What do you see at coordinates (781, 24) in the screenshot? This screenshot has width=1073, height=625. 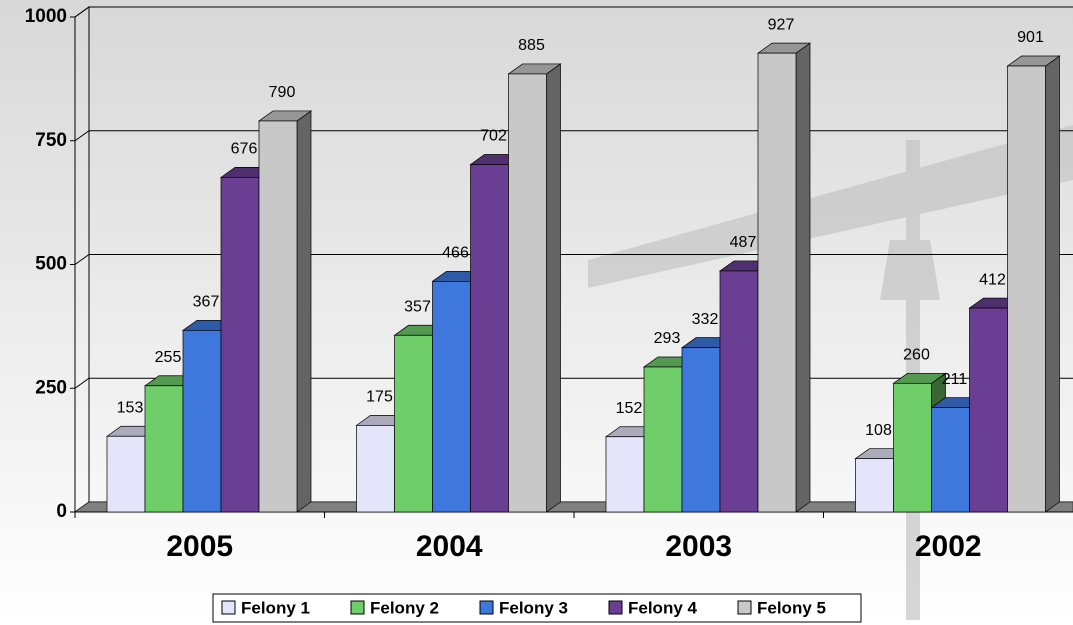 I see `value-label: 927` at bounding box center [781, 24].